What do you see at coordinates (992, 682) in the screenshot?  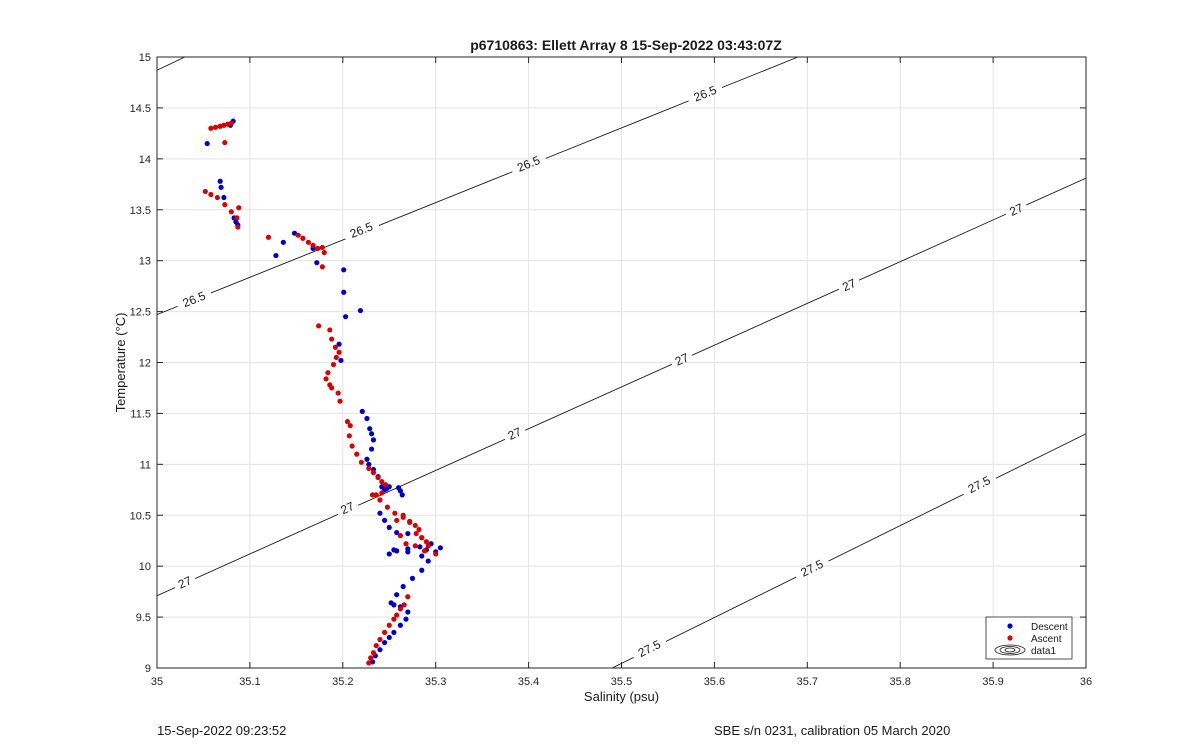 I see `x-tick-label: 35.9` at bounding box center [992, 682].